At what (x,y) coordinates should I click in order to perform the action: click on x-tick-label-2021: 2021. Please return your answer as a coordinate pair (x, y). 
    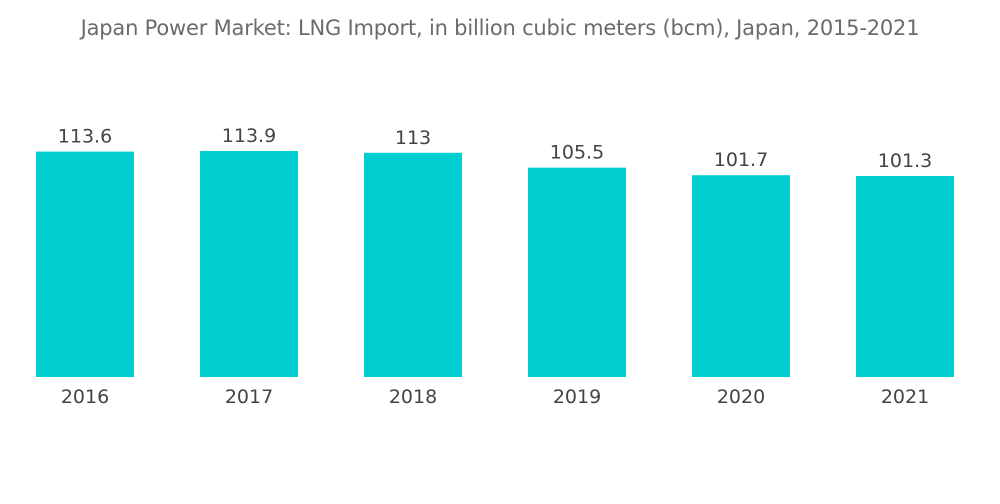
    Looking at the image, I should click on (905, 397).